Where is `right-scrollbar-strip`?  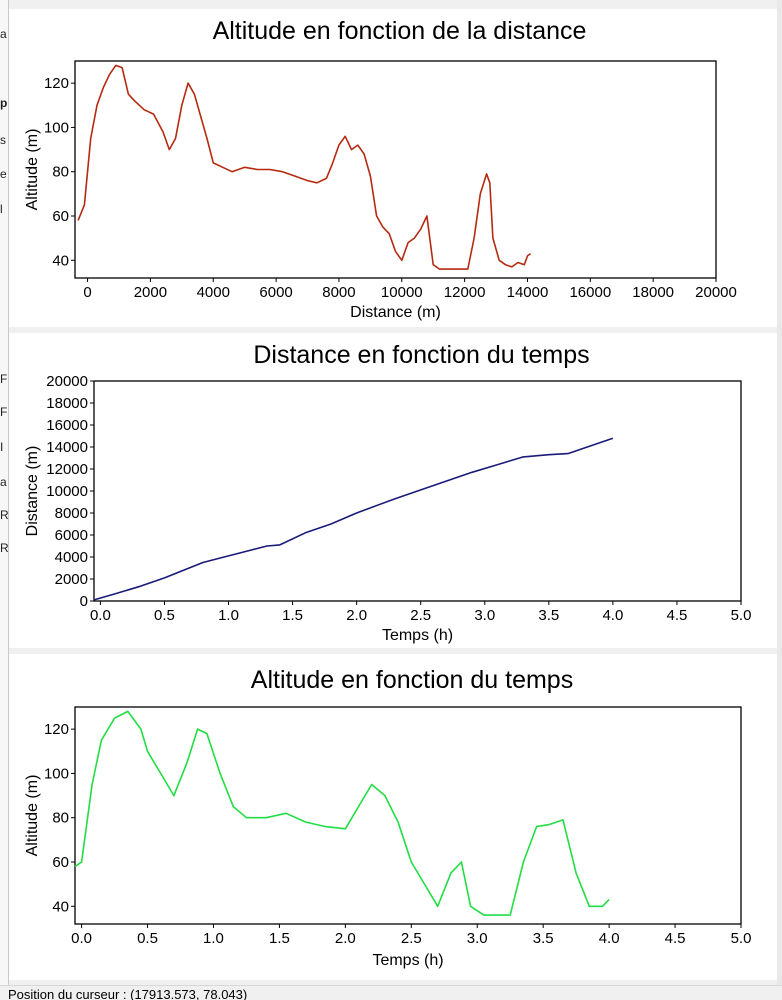
right-scrollbar-strip is located at coordinates (779, 492).